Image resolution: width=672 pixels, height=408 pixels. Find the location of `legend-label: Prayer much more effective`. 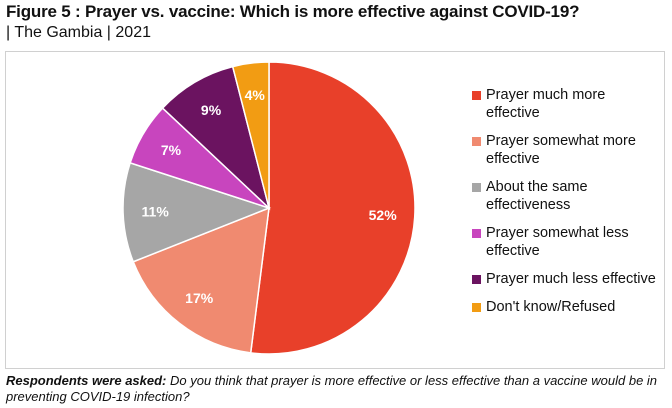

legend-label: Prayer much more effective is located at coordinates (546, 104).